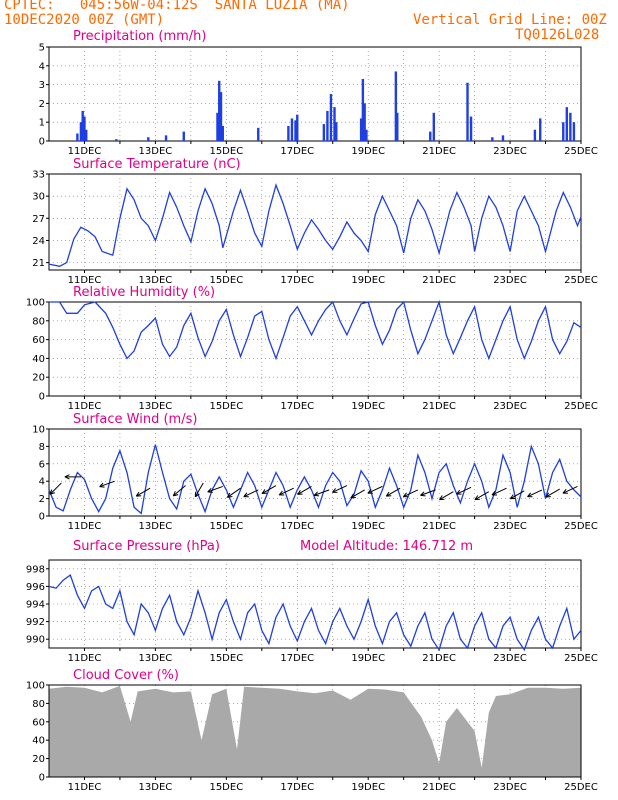 This screenshot has width=618, height=800. I want to click on y-tick-label: 998, so click(35, 569).